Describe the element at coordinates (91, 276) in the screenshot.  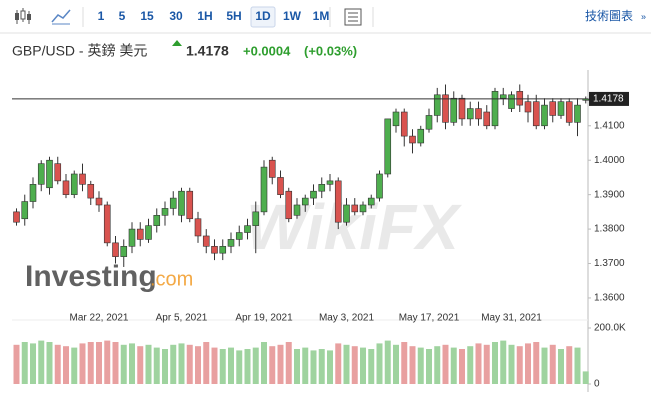
I see `brand-watermark: Investing` at that location.